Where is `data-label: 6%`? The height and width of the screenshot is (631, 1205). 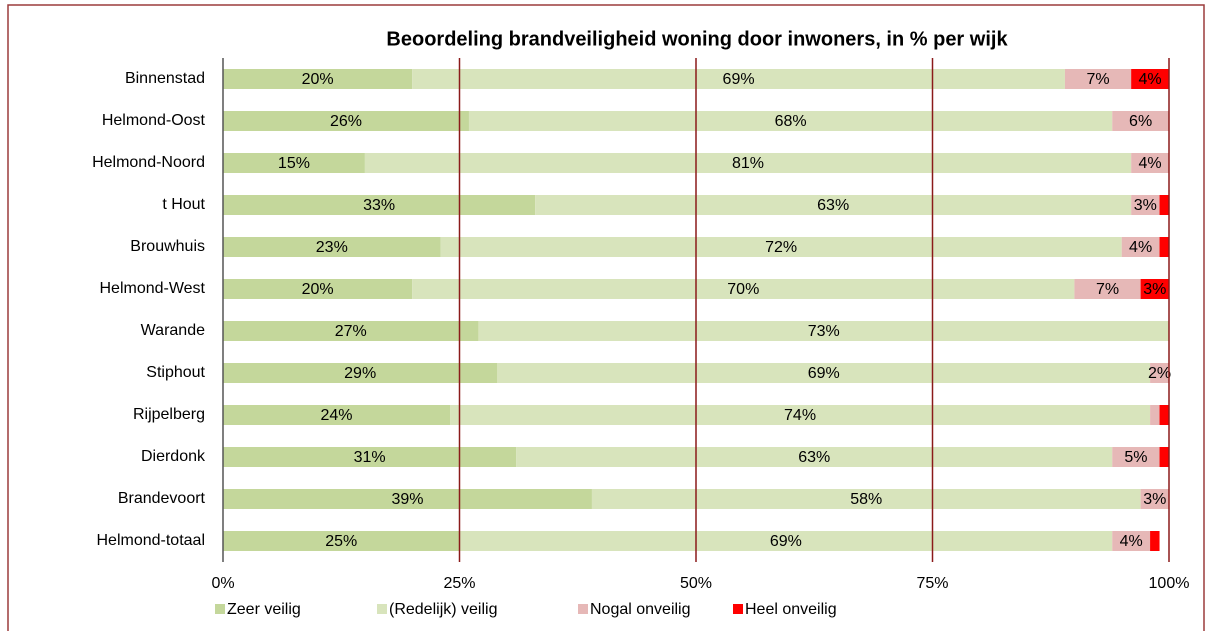 data-label: 6% is located at coordinates (1140, 121).